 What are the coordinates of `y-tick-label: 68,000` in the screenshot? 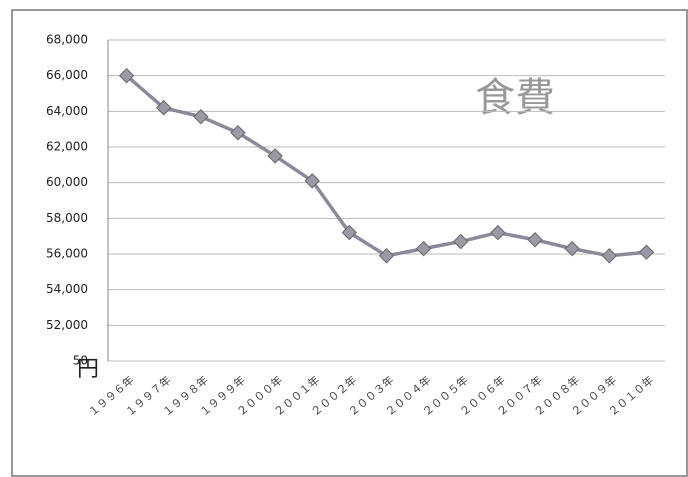 It's located at (67, 40).